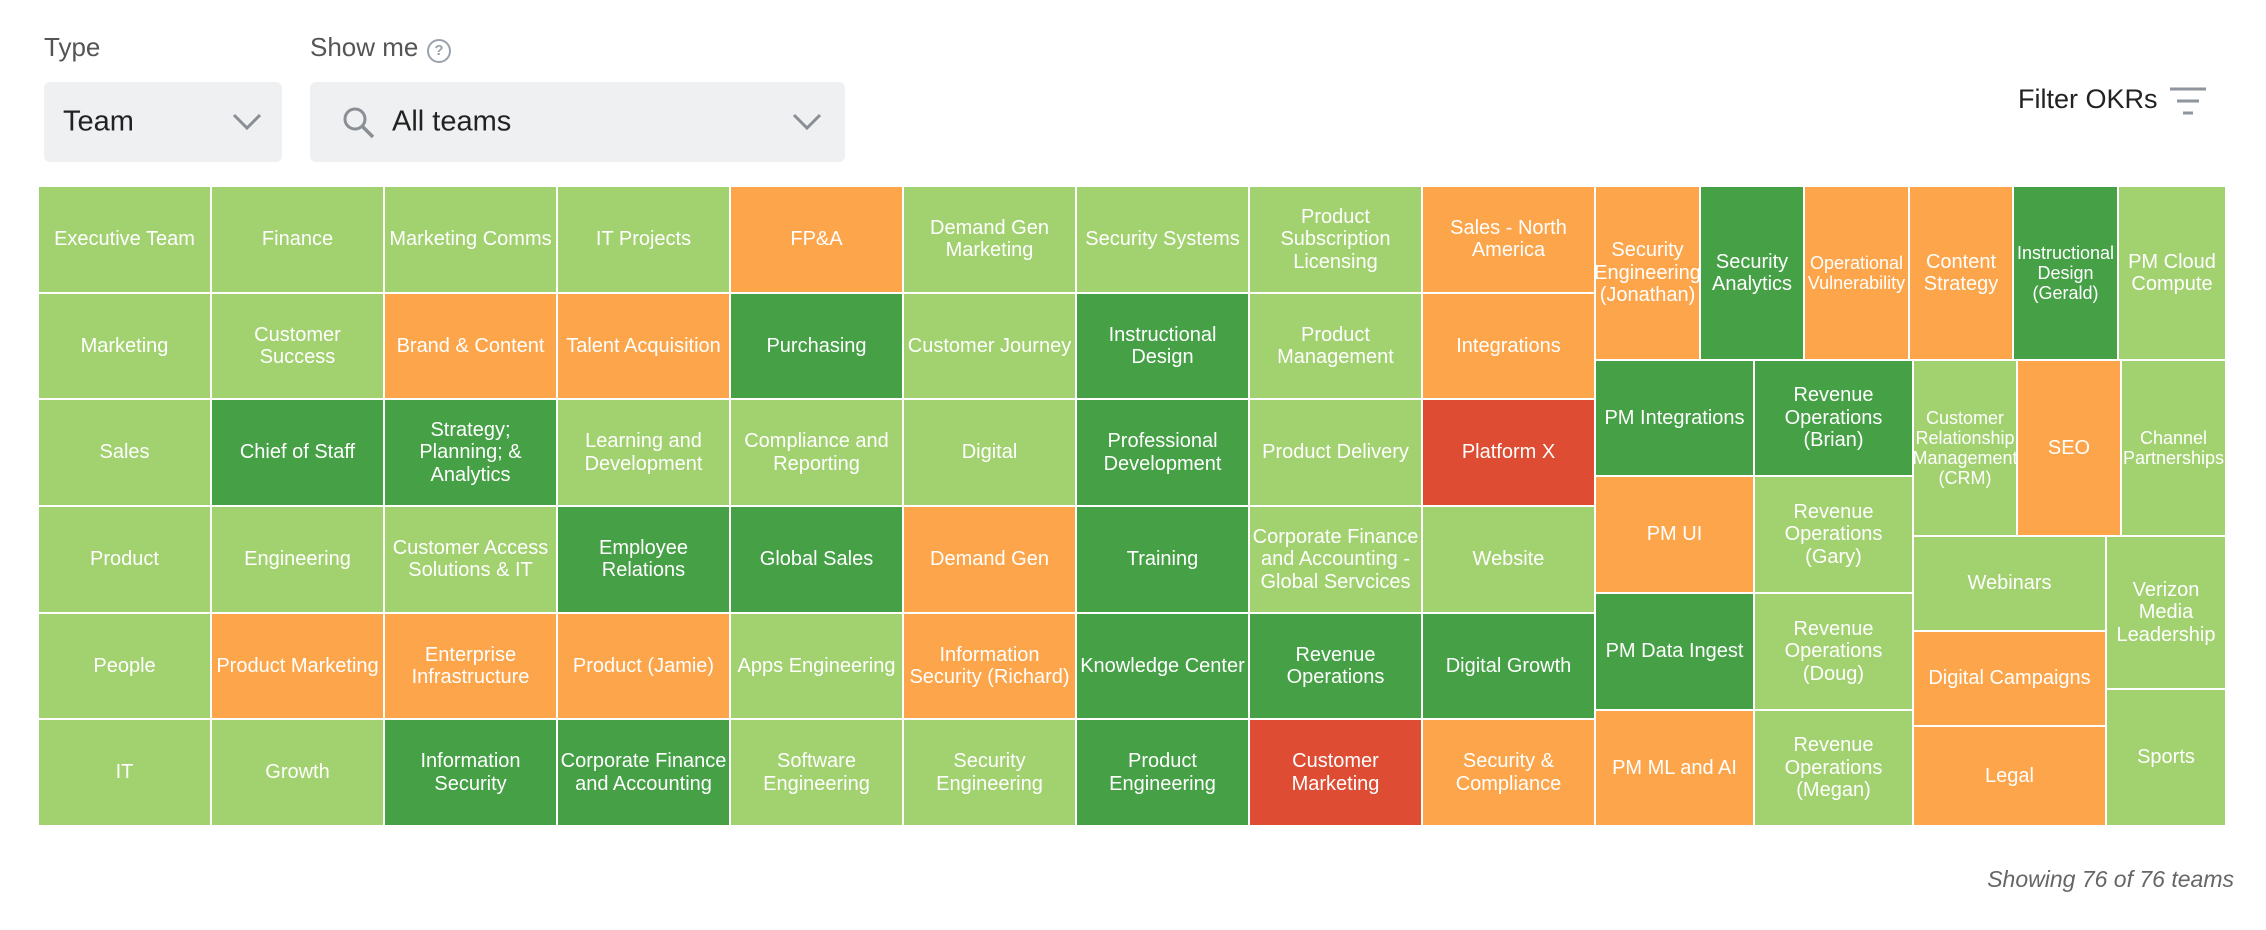 This screenshot has height=930, width=2266. What do you see at coordinates (1162, 239) in the screenshot?
I see `team-tile-security-systems: Security Systems` at bounding box center [1162, 239].